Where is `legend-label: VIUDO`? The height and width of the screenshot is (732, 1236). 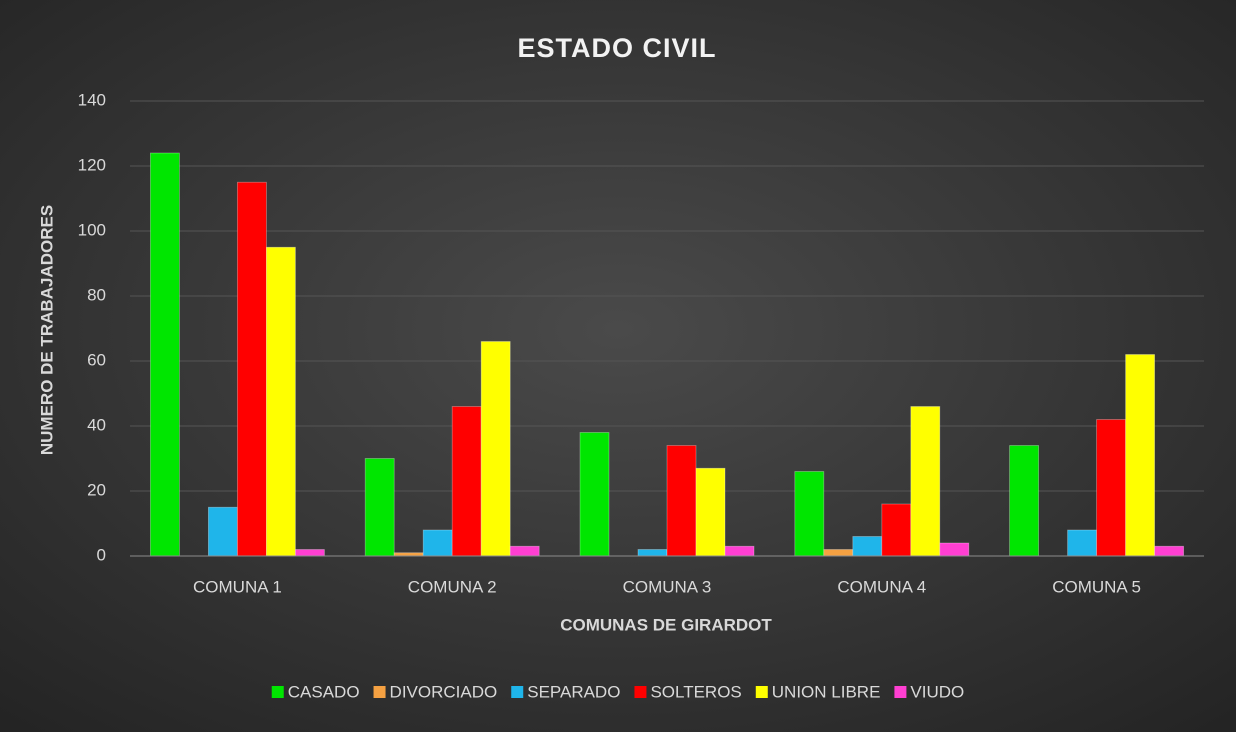
legend-label: VIUDO is located at coordinates (937, 691).